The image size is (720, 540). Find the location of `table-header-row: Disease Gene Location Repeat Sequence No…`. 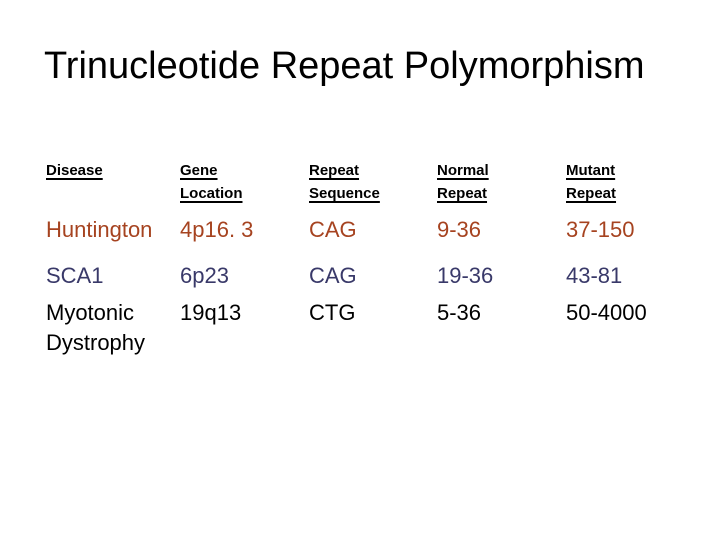

table-header-row: Disease Gene Location Repeat Sequence No… is located at coordinates (371, 182).